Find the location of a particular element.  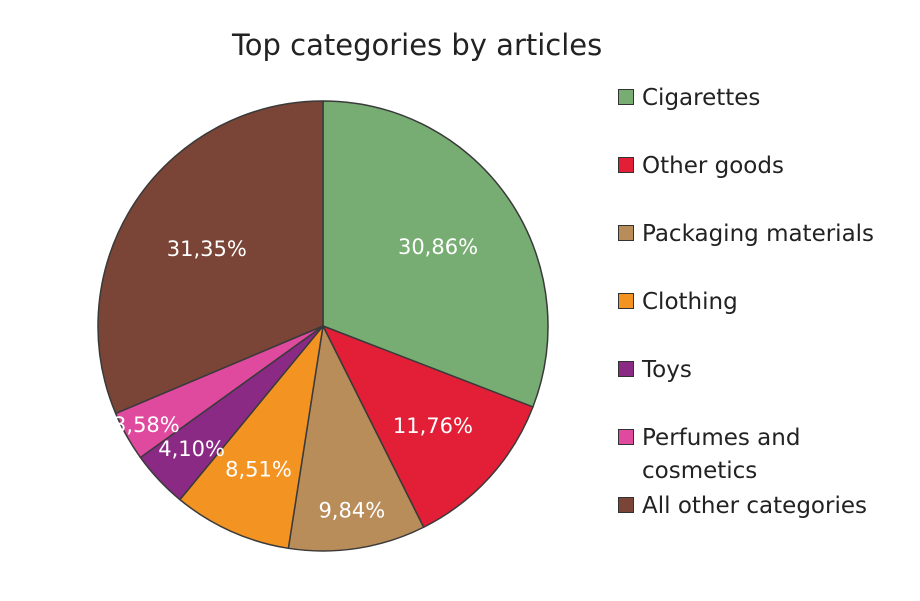

pie-slice-clothing is located at coordinates (251, 437).